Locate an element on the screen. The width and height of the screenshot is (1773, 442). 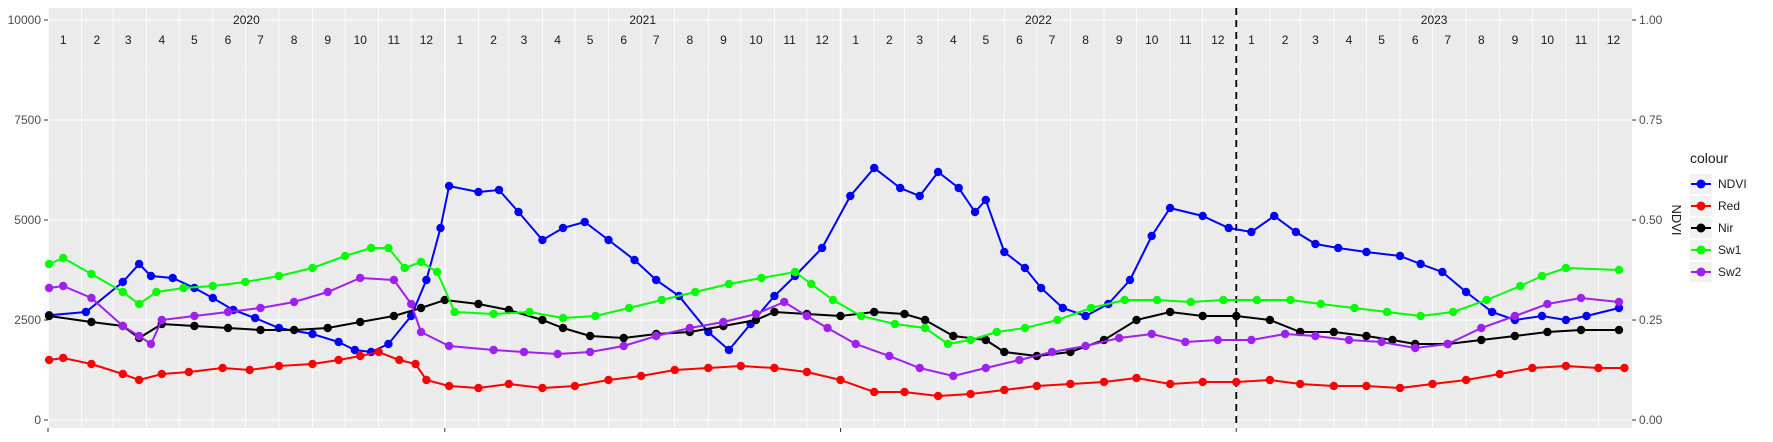
month-label: 11 is located at coordinates (1581, 40).